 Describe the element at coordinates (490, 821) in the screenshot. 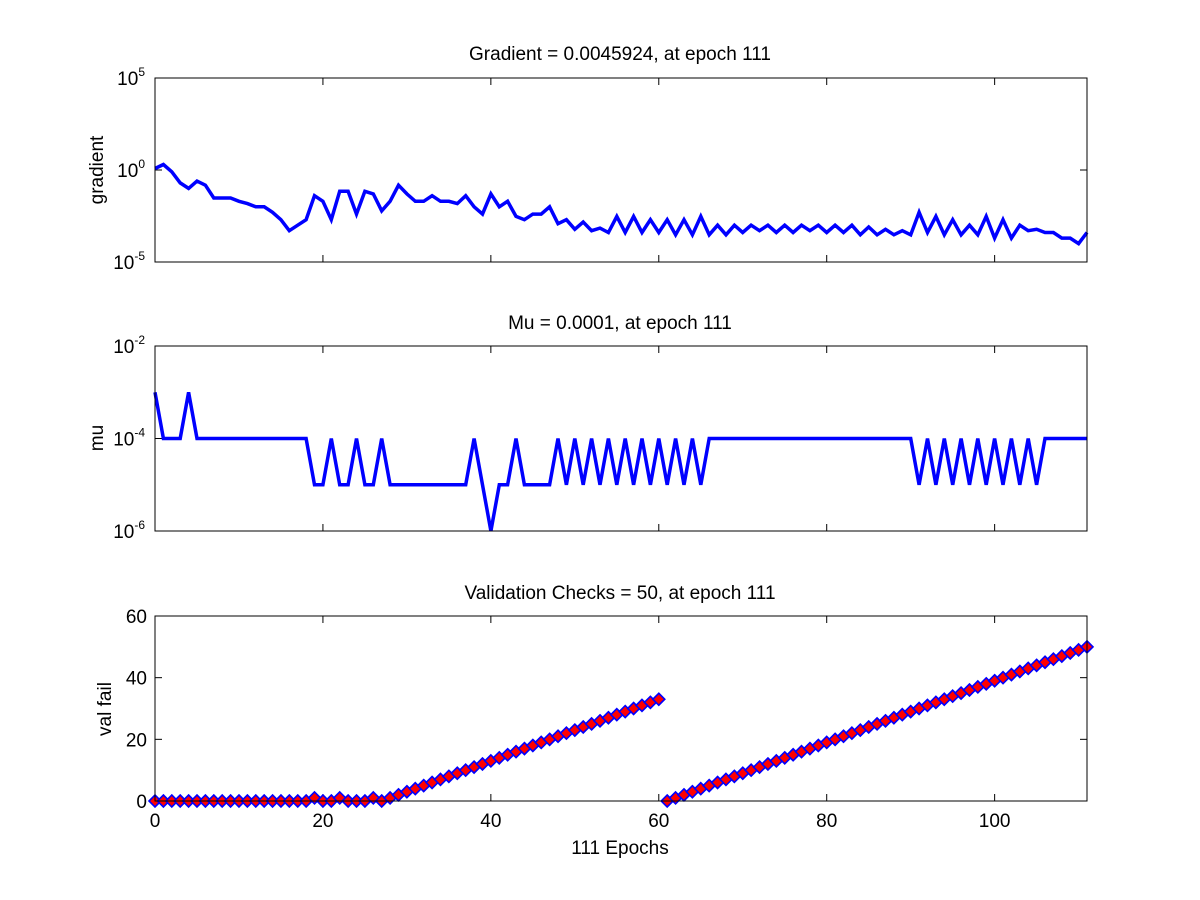

I see `x-tick-label: 40` at that location.